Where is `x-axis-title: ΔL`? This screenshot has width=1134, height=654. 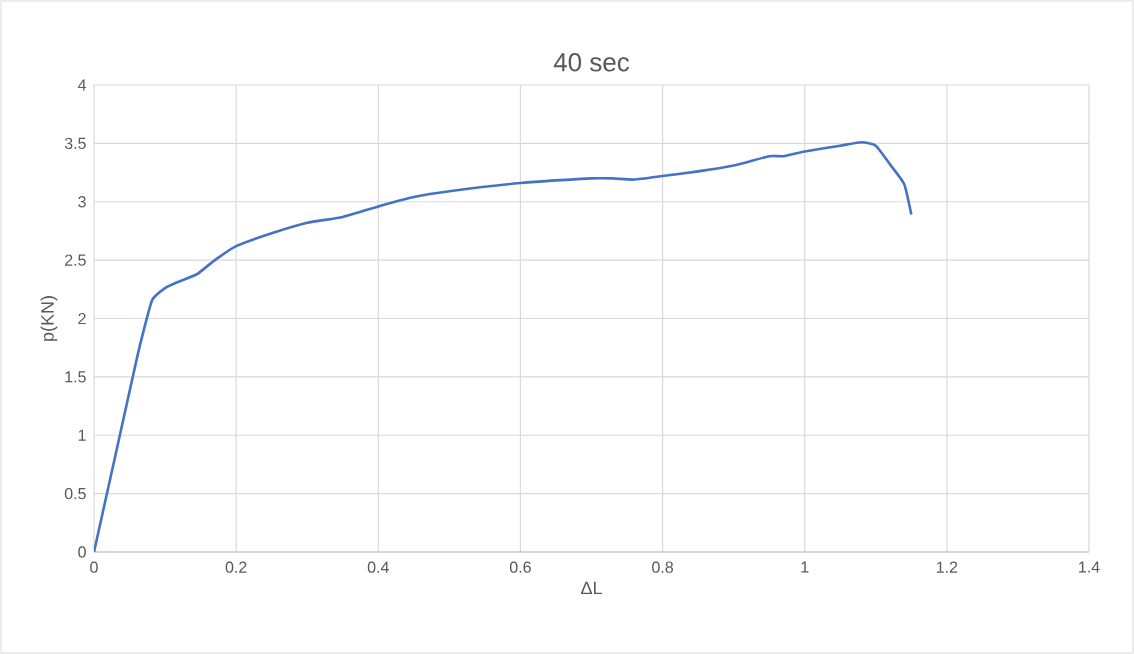
x-axis-title: ΔL is located at coordinates (591, 588).